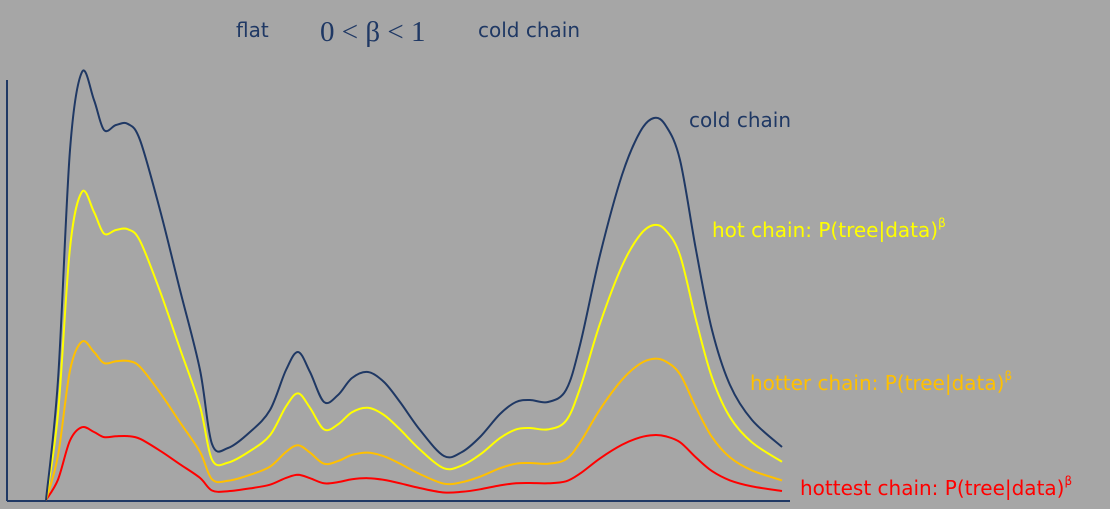 The image size is (1110, 509). What do you see at coordinates (414, 463) in the screenshot?
I see `hottest-chain-curve` at bounding box center [414, 463].